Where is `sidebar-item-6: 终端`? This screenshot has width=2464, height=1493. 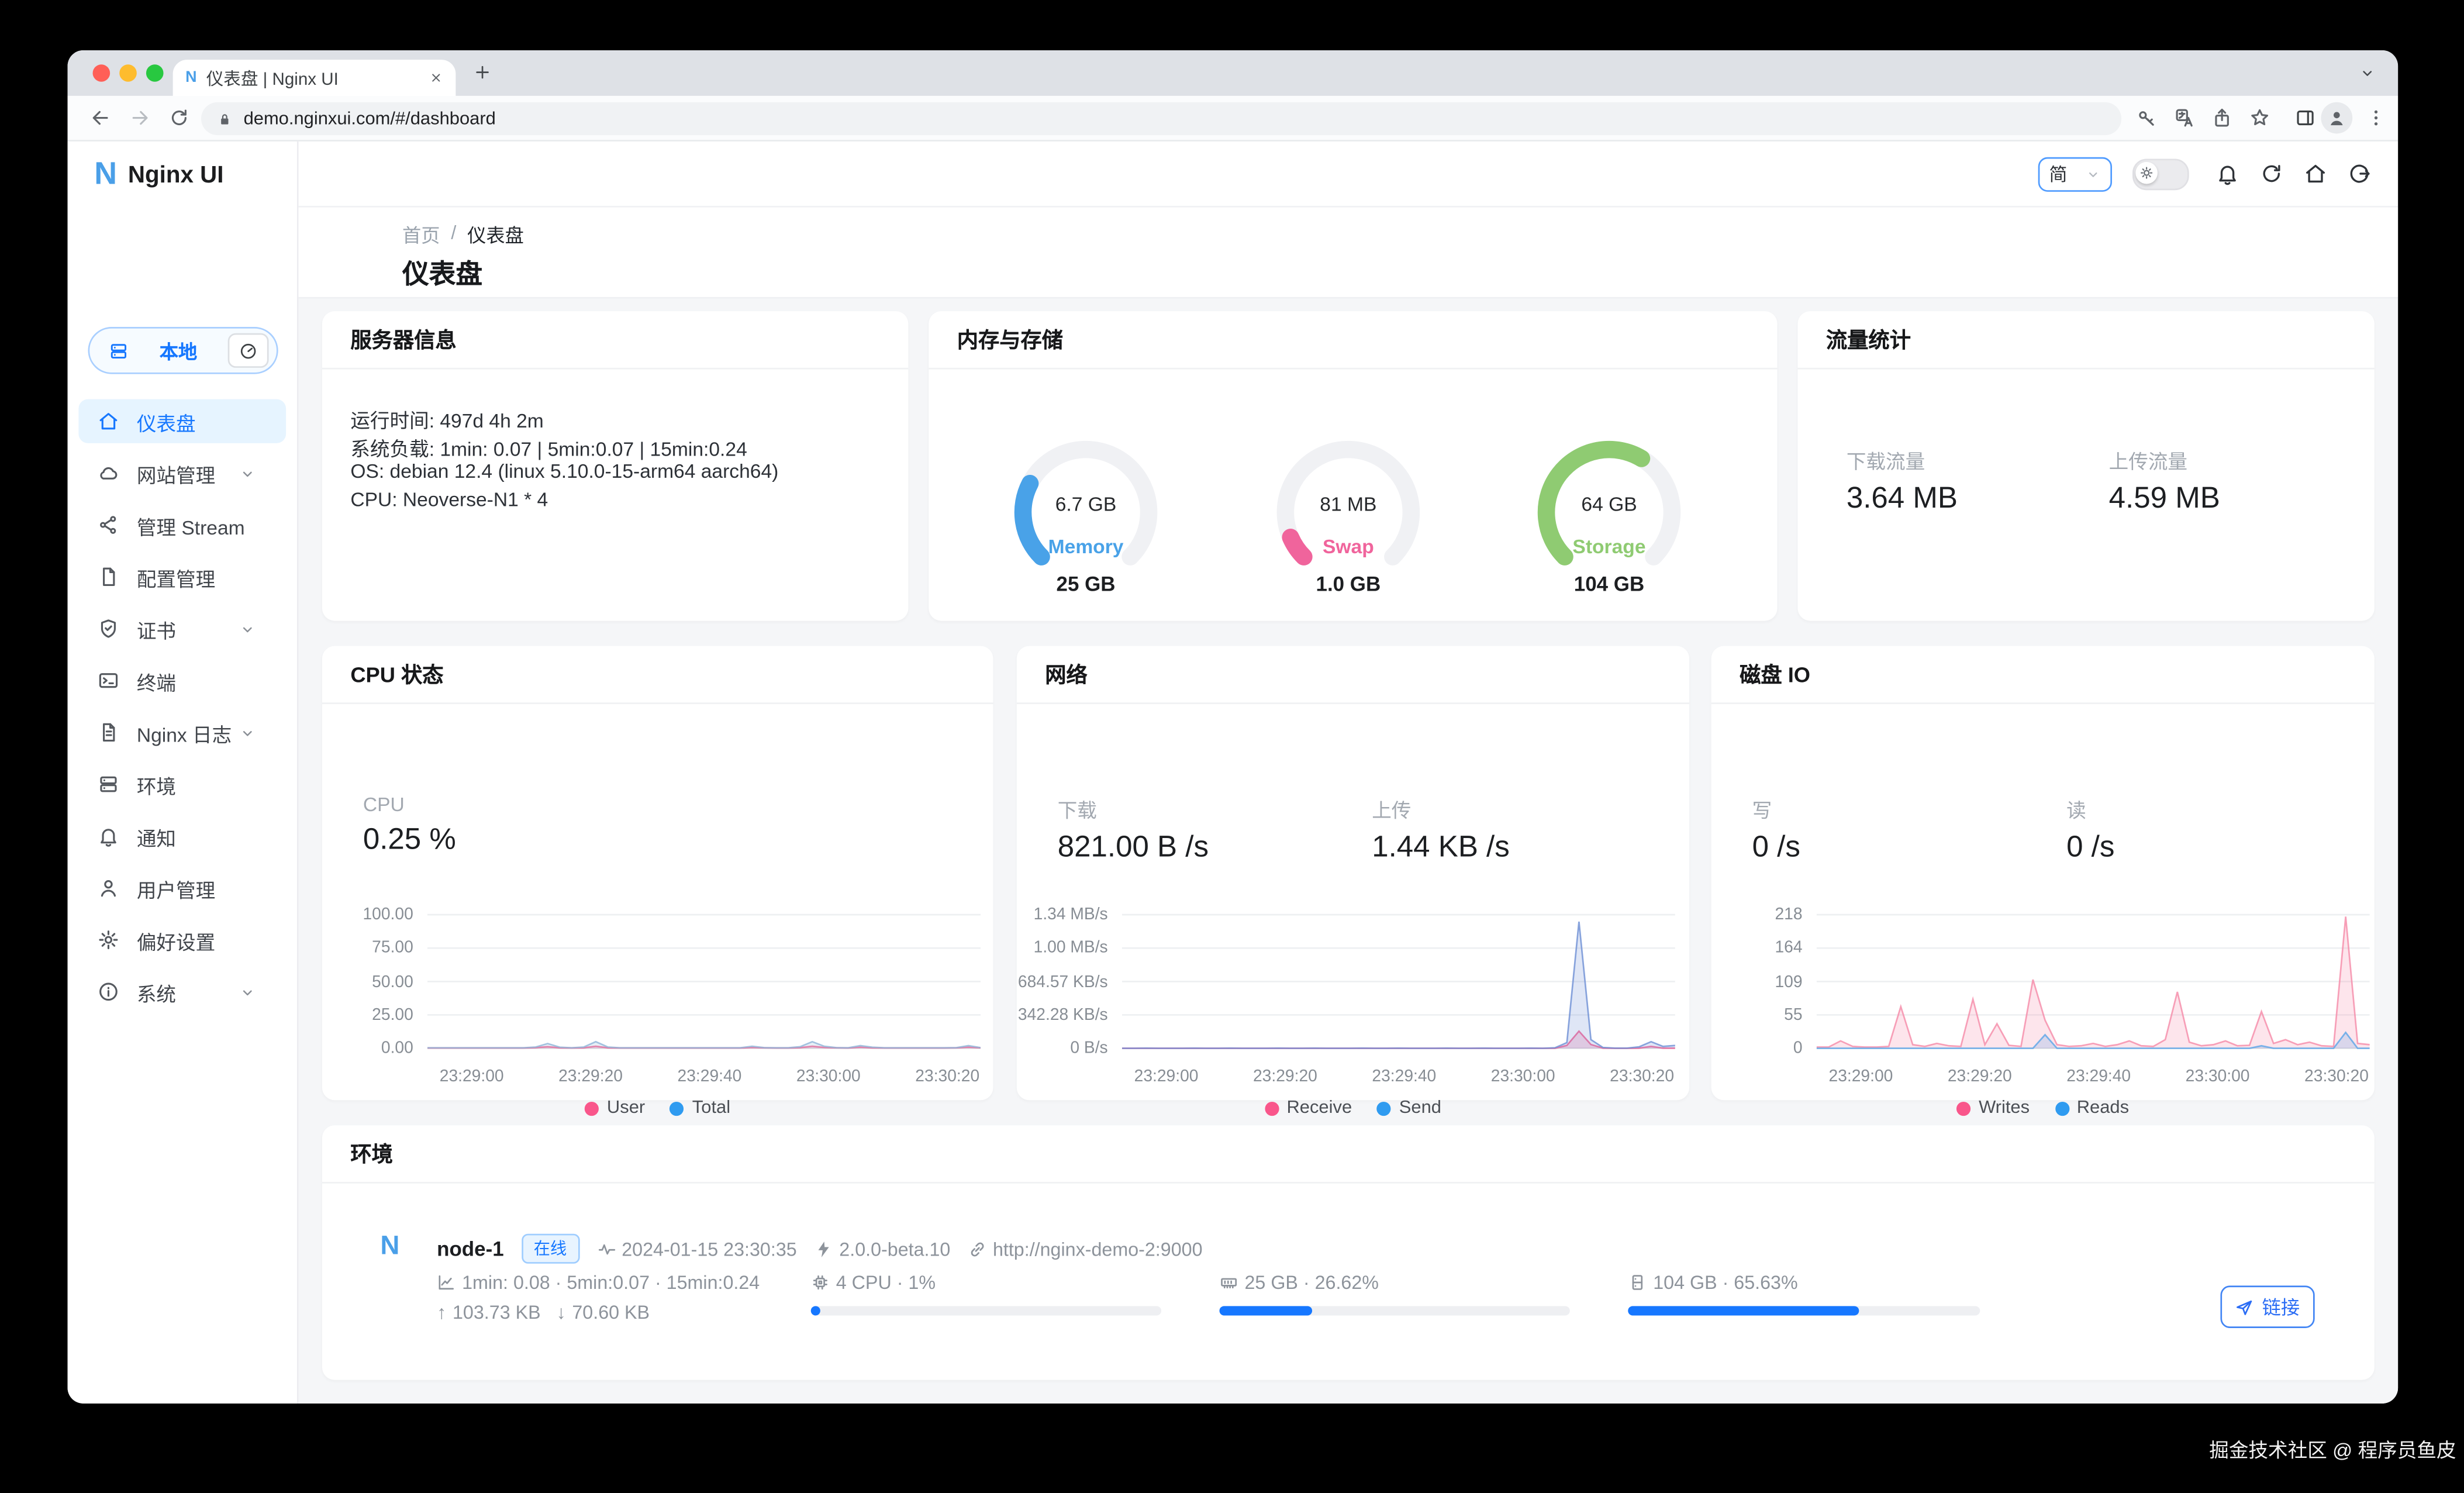 sidebar-item-6: 终端 is located at coordinates (182, 680).